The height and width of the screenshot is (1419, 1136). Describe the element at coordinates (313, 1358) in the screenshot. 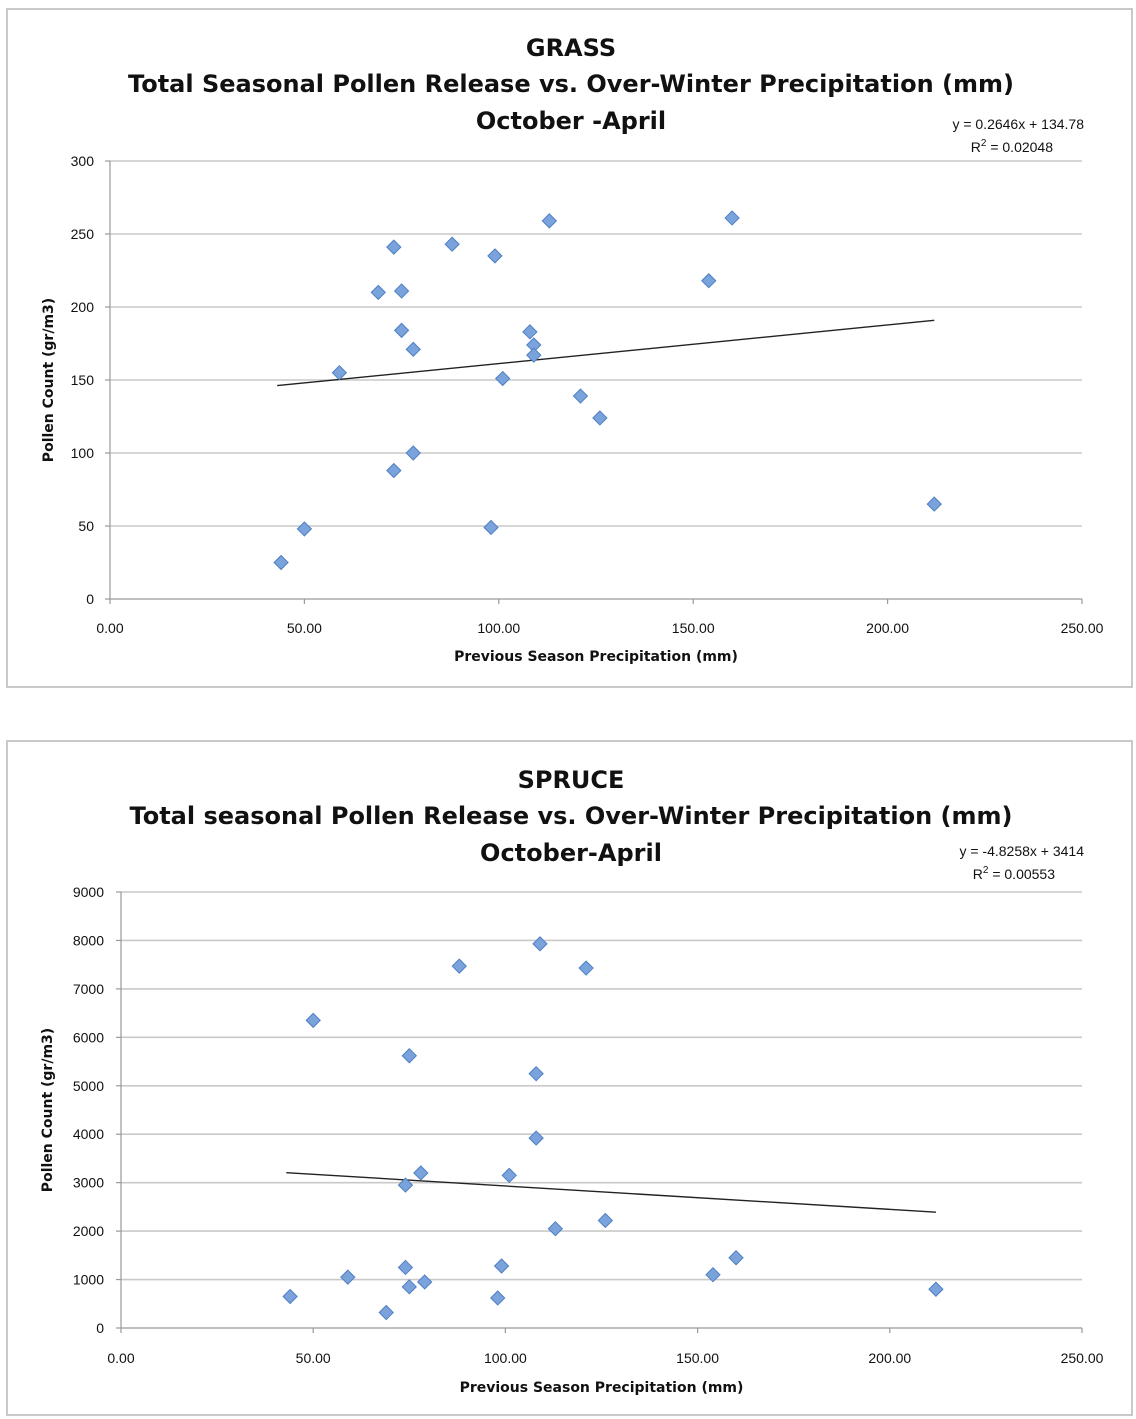

I see `spruce-x-tick-label: 50.00` at that location.